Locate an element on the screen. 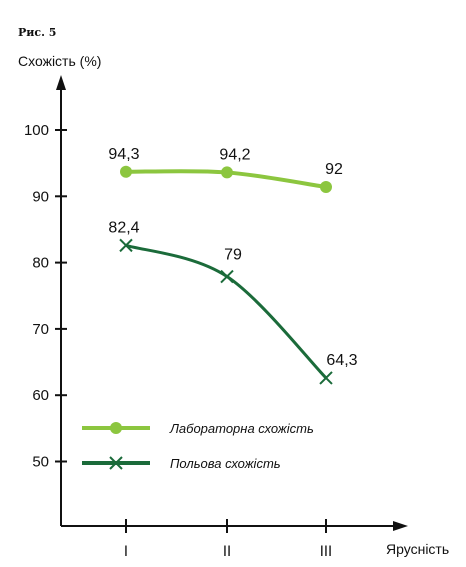 The height and width of the screenshot is (567, 466). y-tick-label-90: 90 is located at coordinates (40, 196).